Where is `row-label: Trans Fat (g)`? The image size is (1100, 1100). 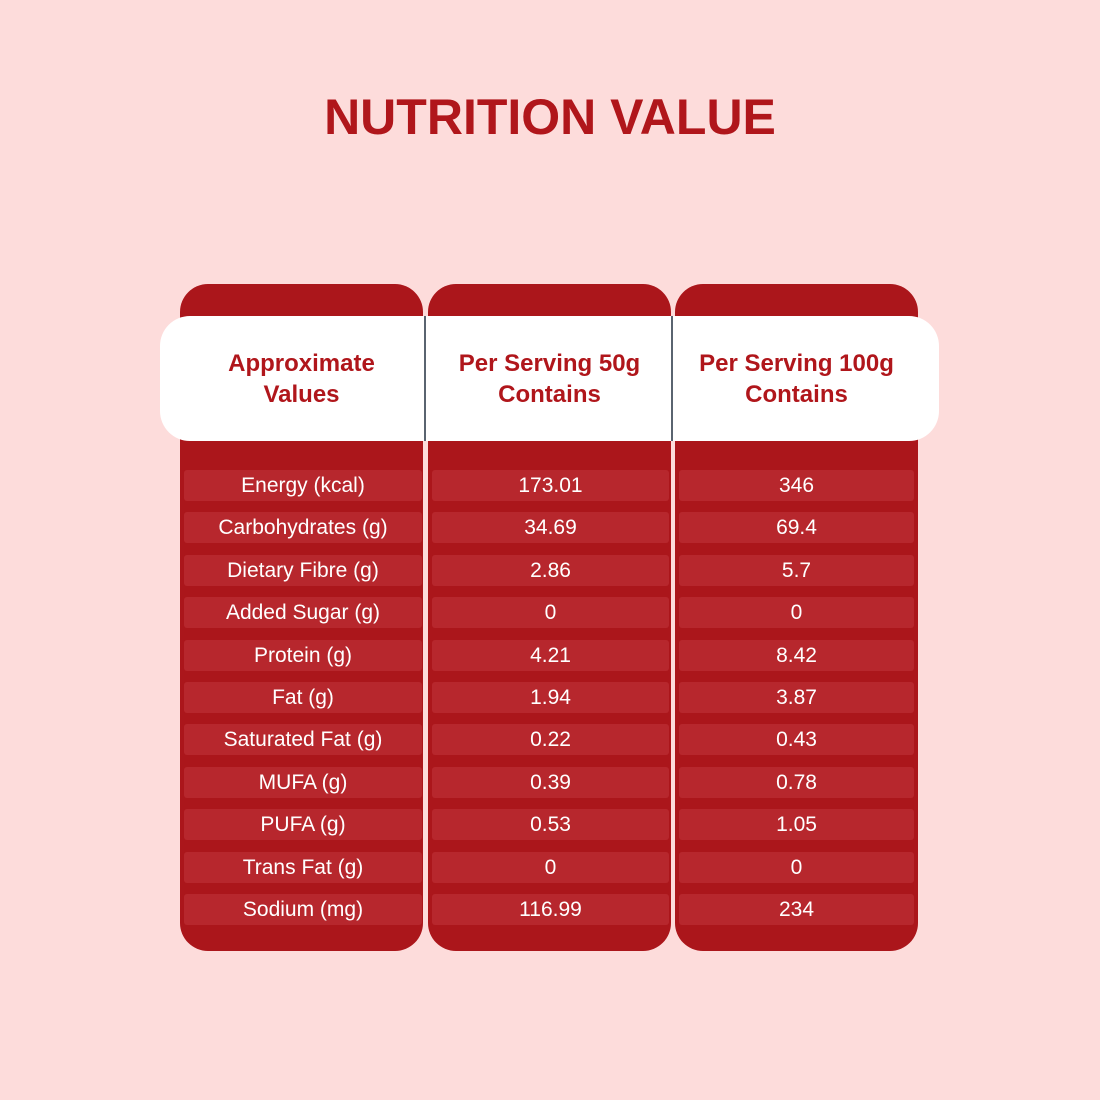 row-label: Trans Fat (g) is located at coordinates (303, 867).